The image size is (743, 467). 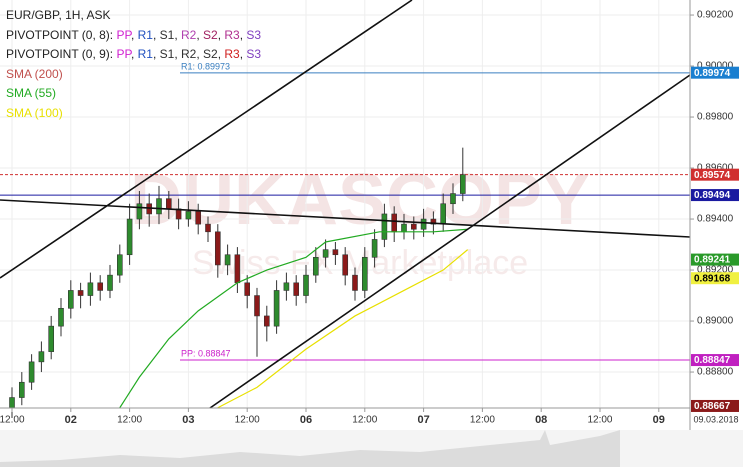 What do you see at coordinates (60, 34) in the screenshot?
I see `legend-label: PIVOTPOINT (0, 8):` at bounding box center [60, 34].